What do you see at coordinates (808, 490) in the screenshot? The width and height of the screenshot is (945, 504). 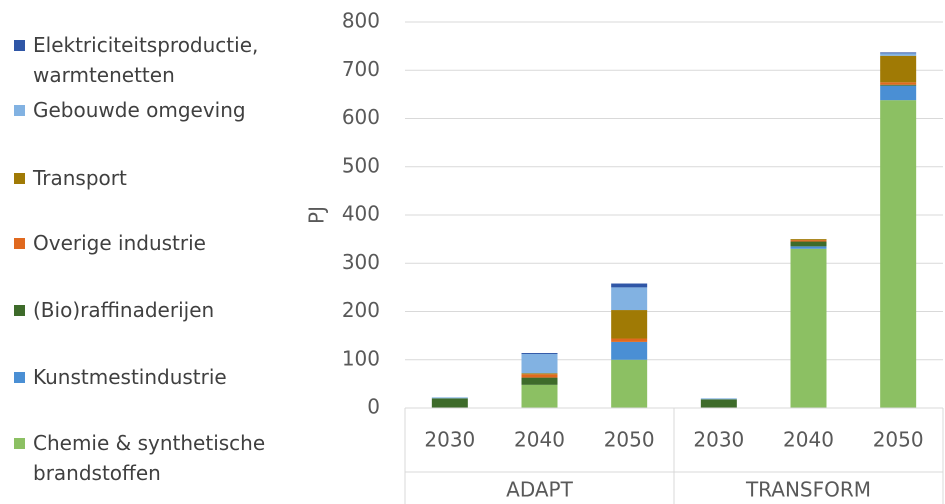 I see `group-label: TRANSFORM` at bounding box center [808, 490].